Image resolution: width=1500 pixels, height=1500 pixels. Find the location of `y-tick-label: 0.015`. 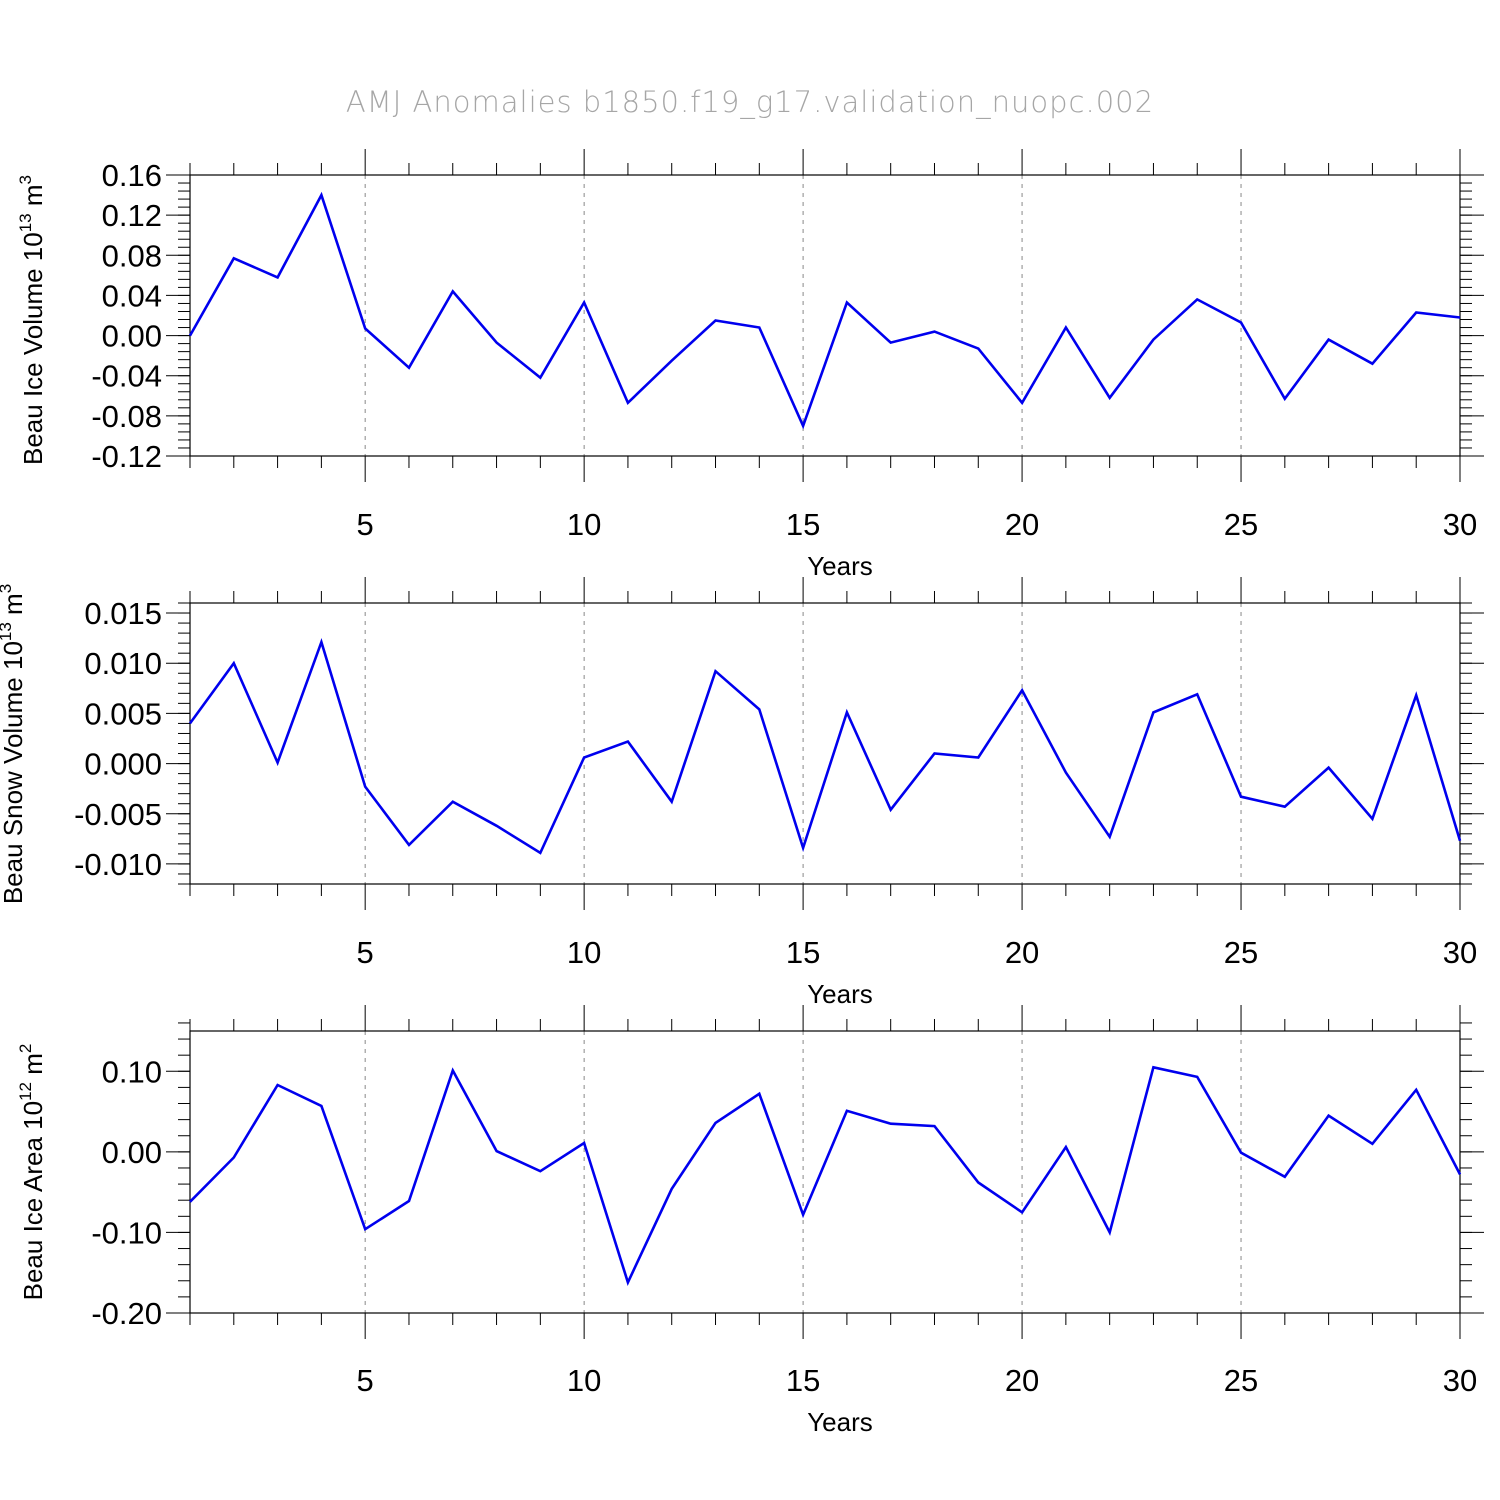

y-tick-label: 0.015 is located at coordinates (123, 613).